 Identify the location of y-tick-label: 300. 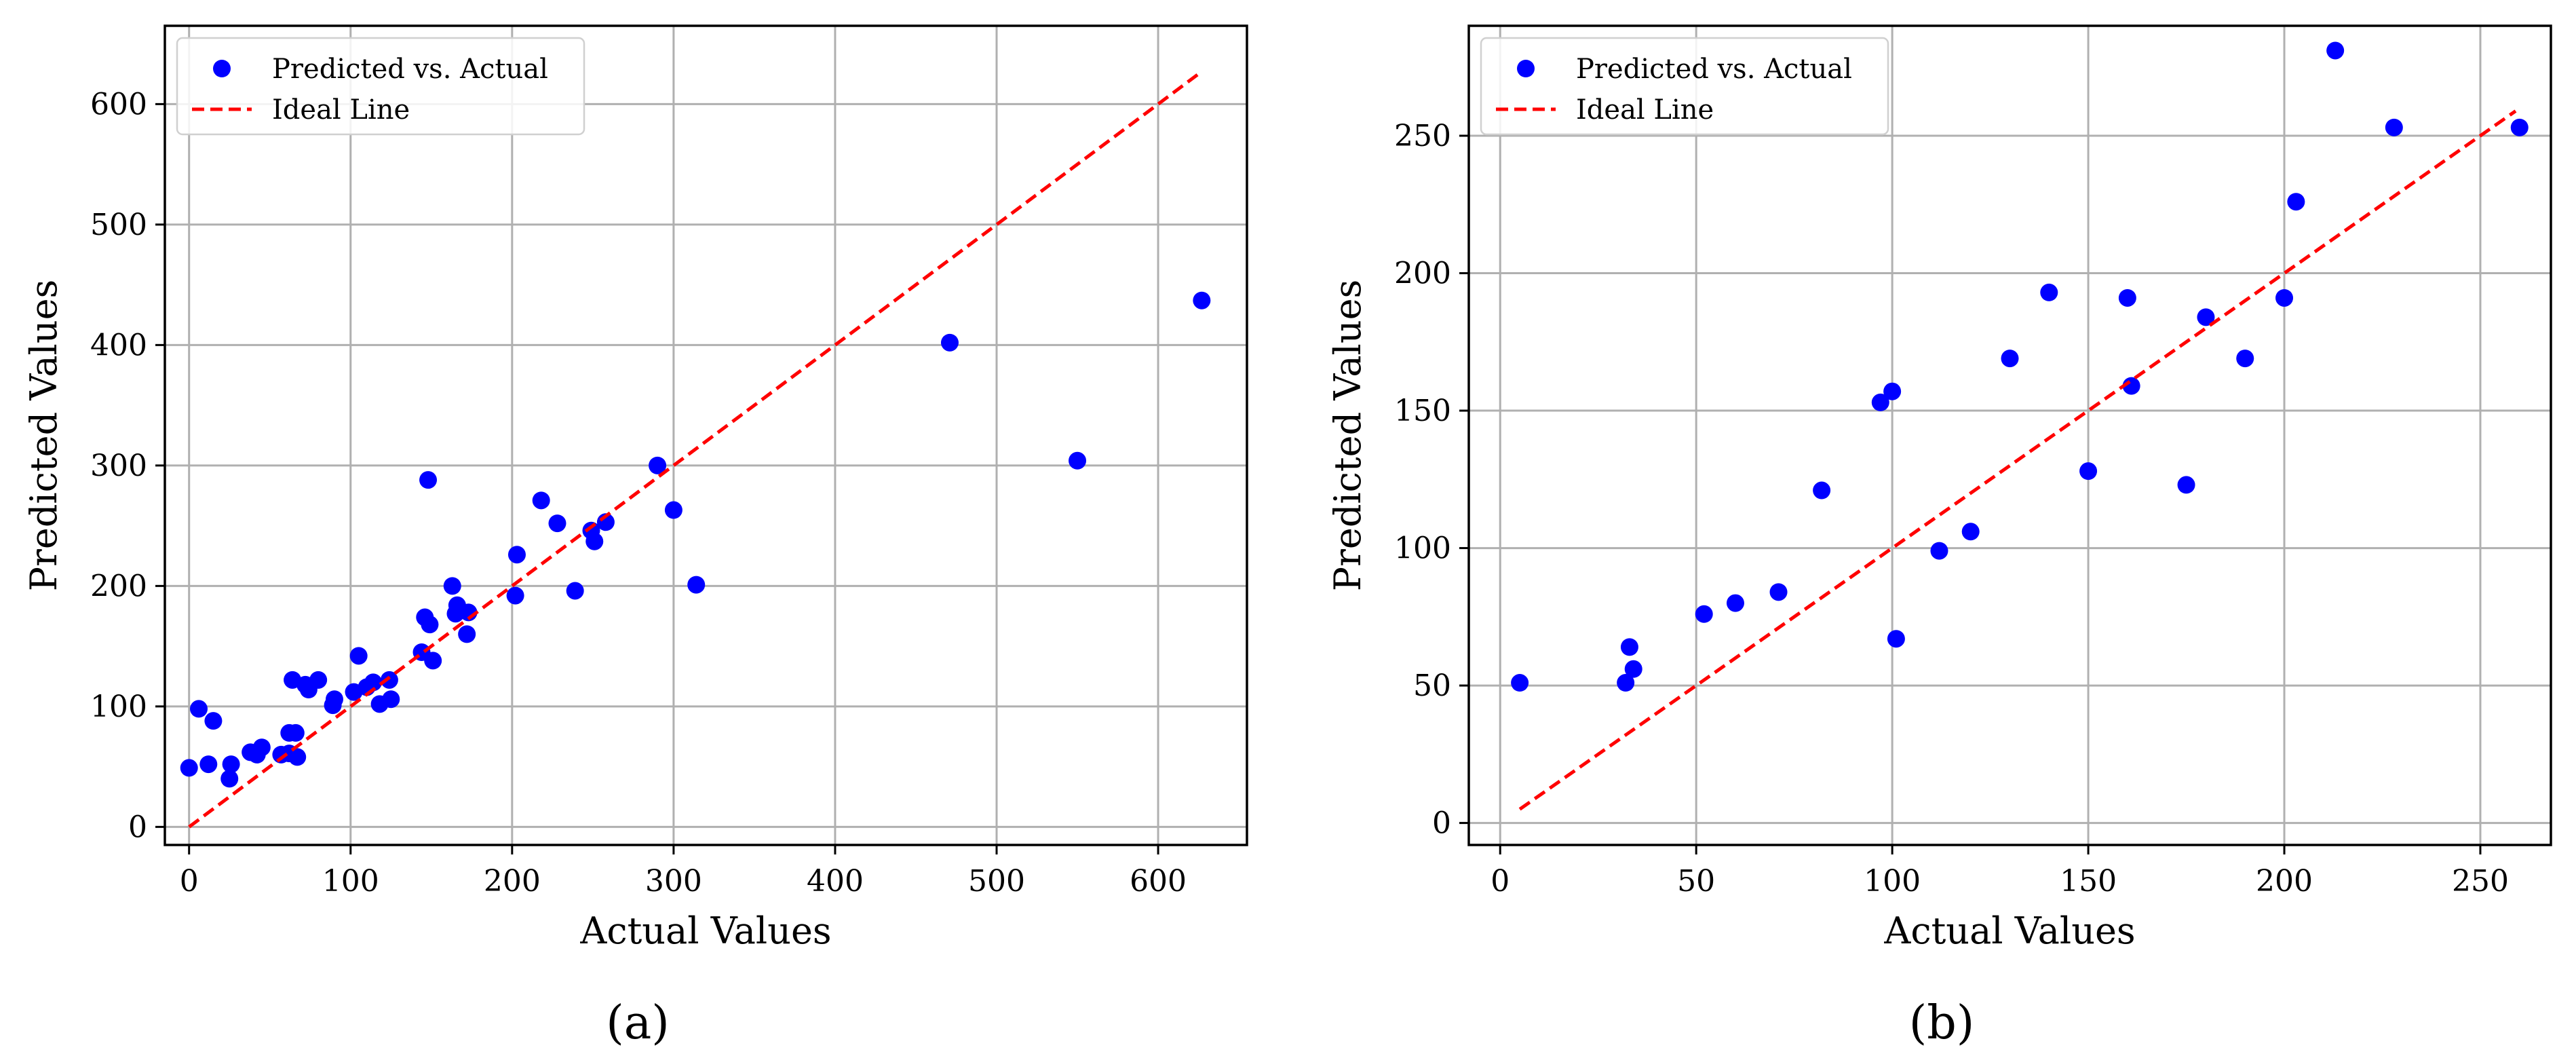
(118, 466).